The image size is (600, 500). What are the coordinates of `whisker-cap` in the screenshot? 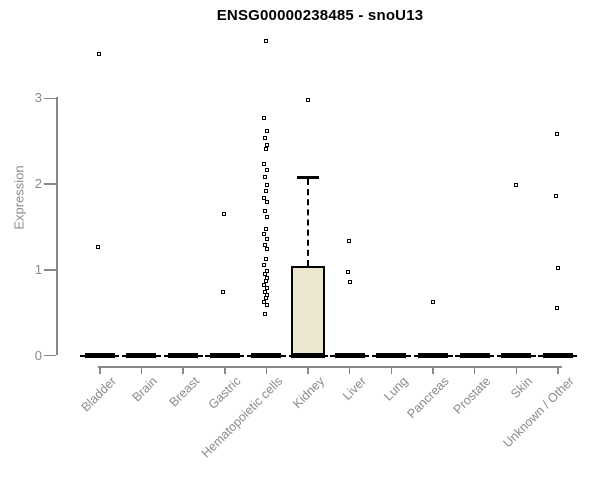 It's located at (308, 177).